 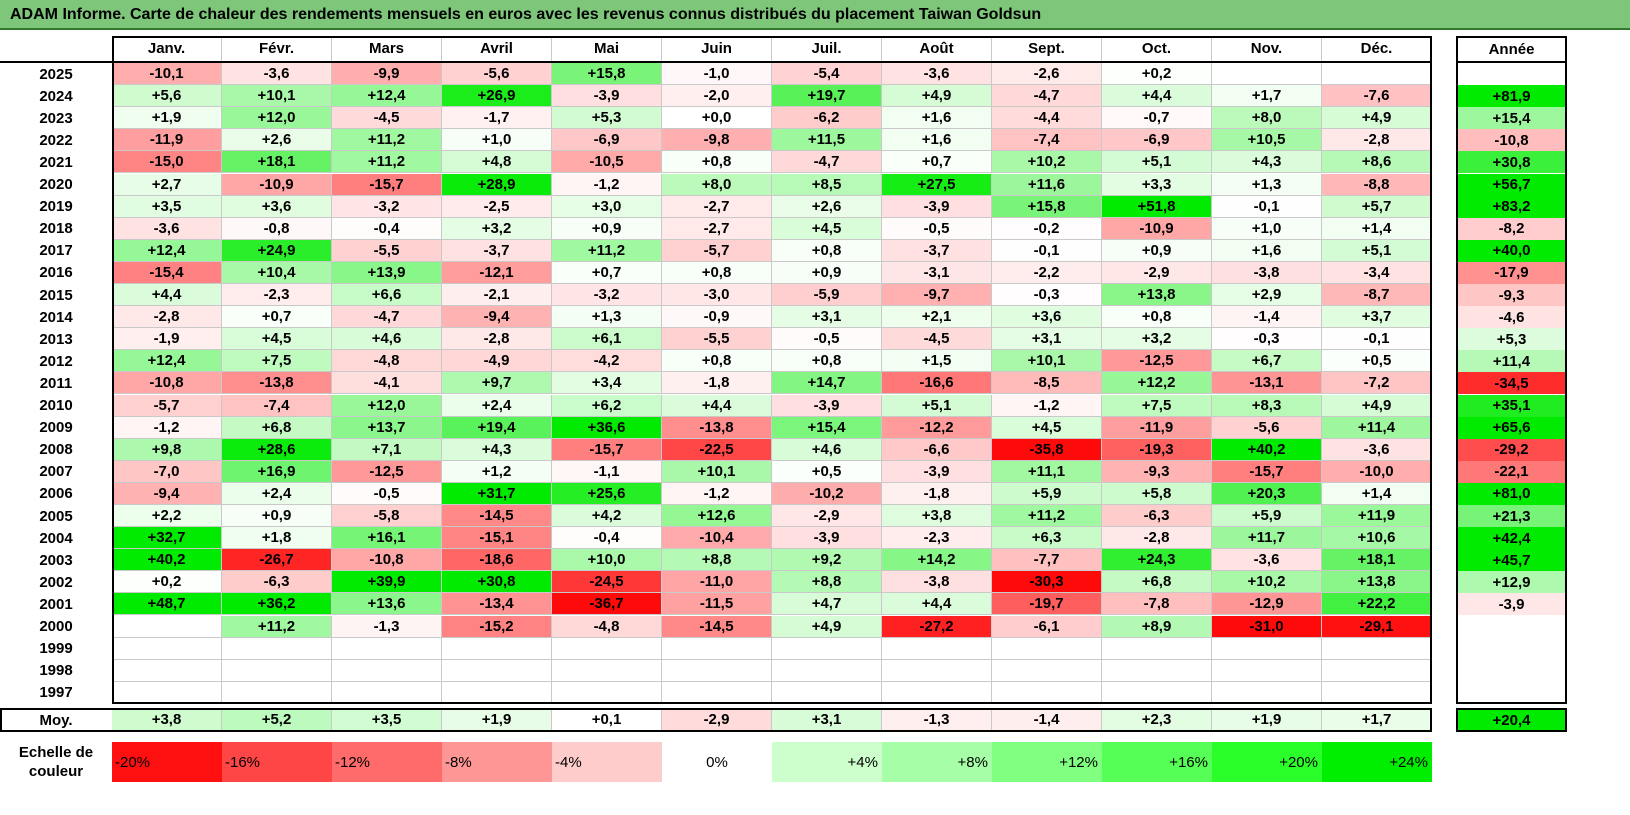 What do you see at coordinates (1047, 49) in the screenshot?
I see `month-header: Sept.` at bounding box center [1047, 49].